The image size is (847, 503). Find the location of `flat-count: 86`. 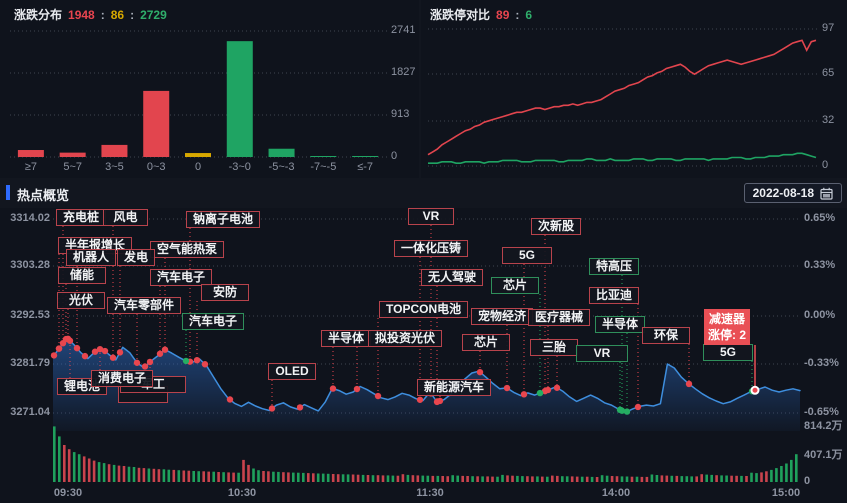

flat-count: 86 is located at coordinates (117, 15).